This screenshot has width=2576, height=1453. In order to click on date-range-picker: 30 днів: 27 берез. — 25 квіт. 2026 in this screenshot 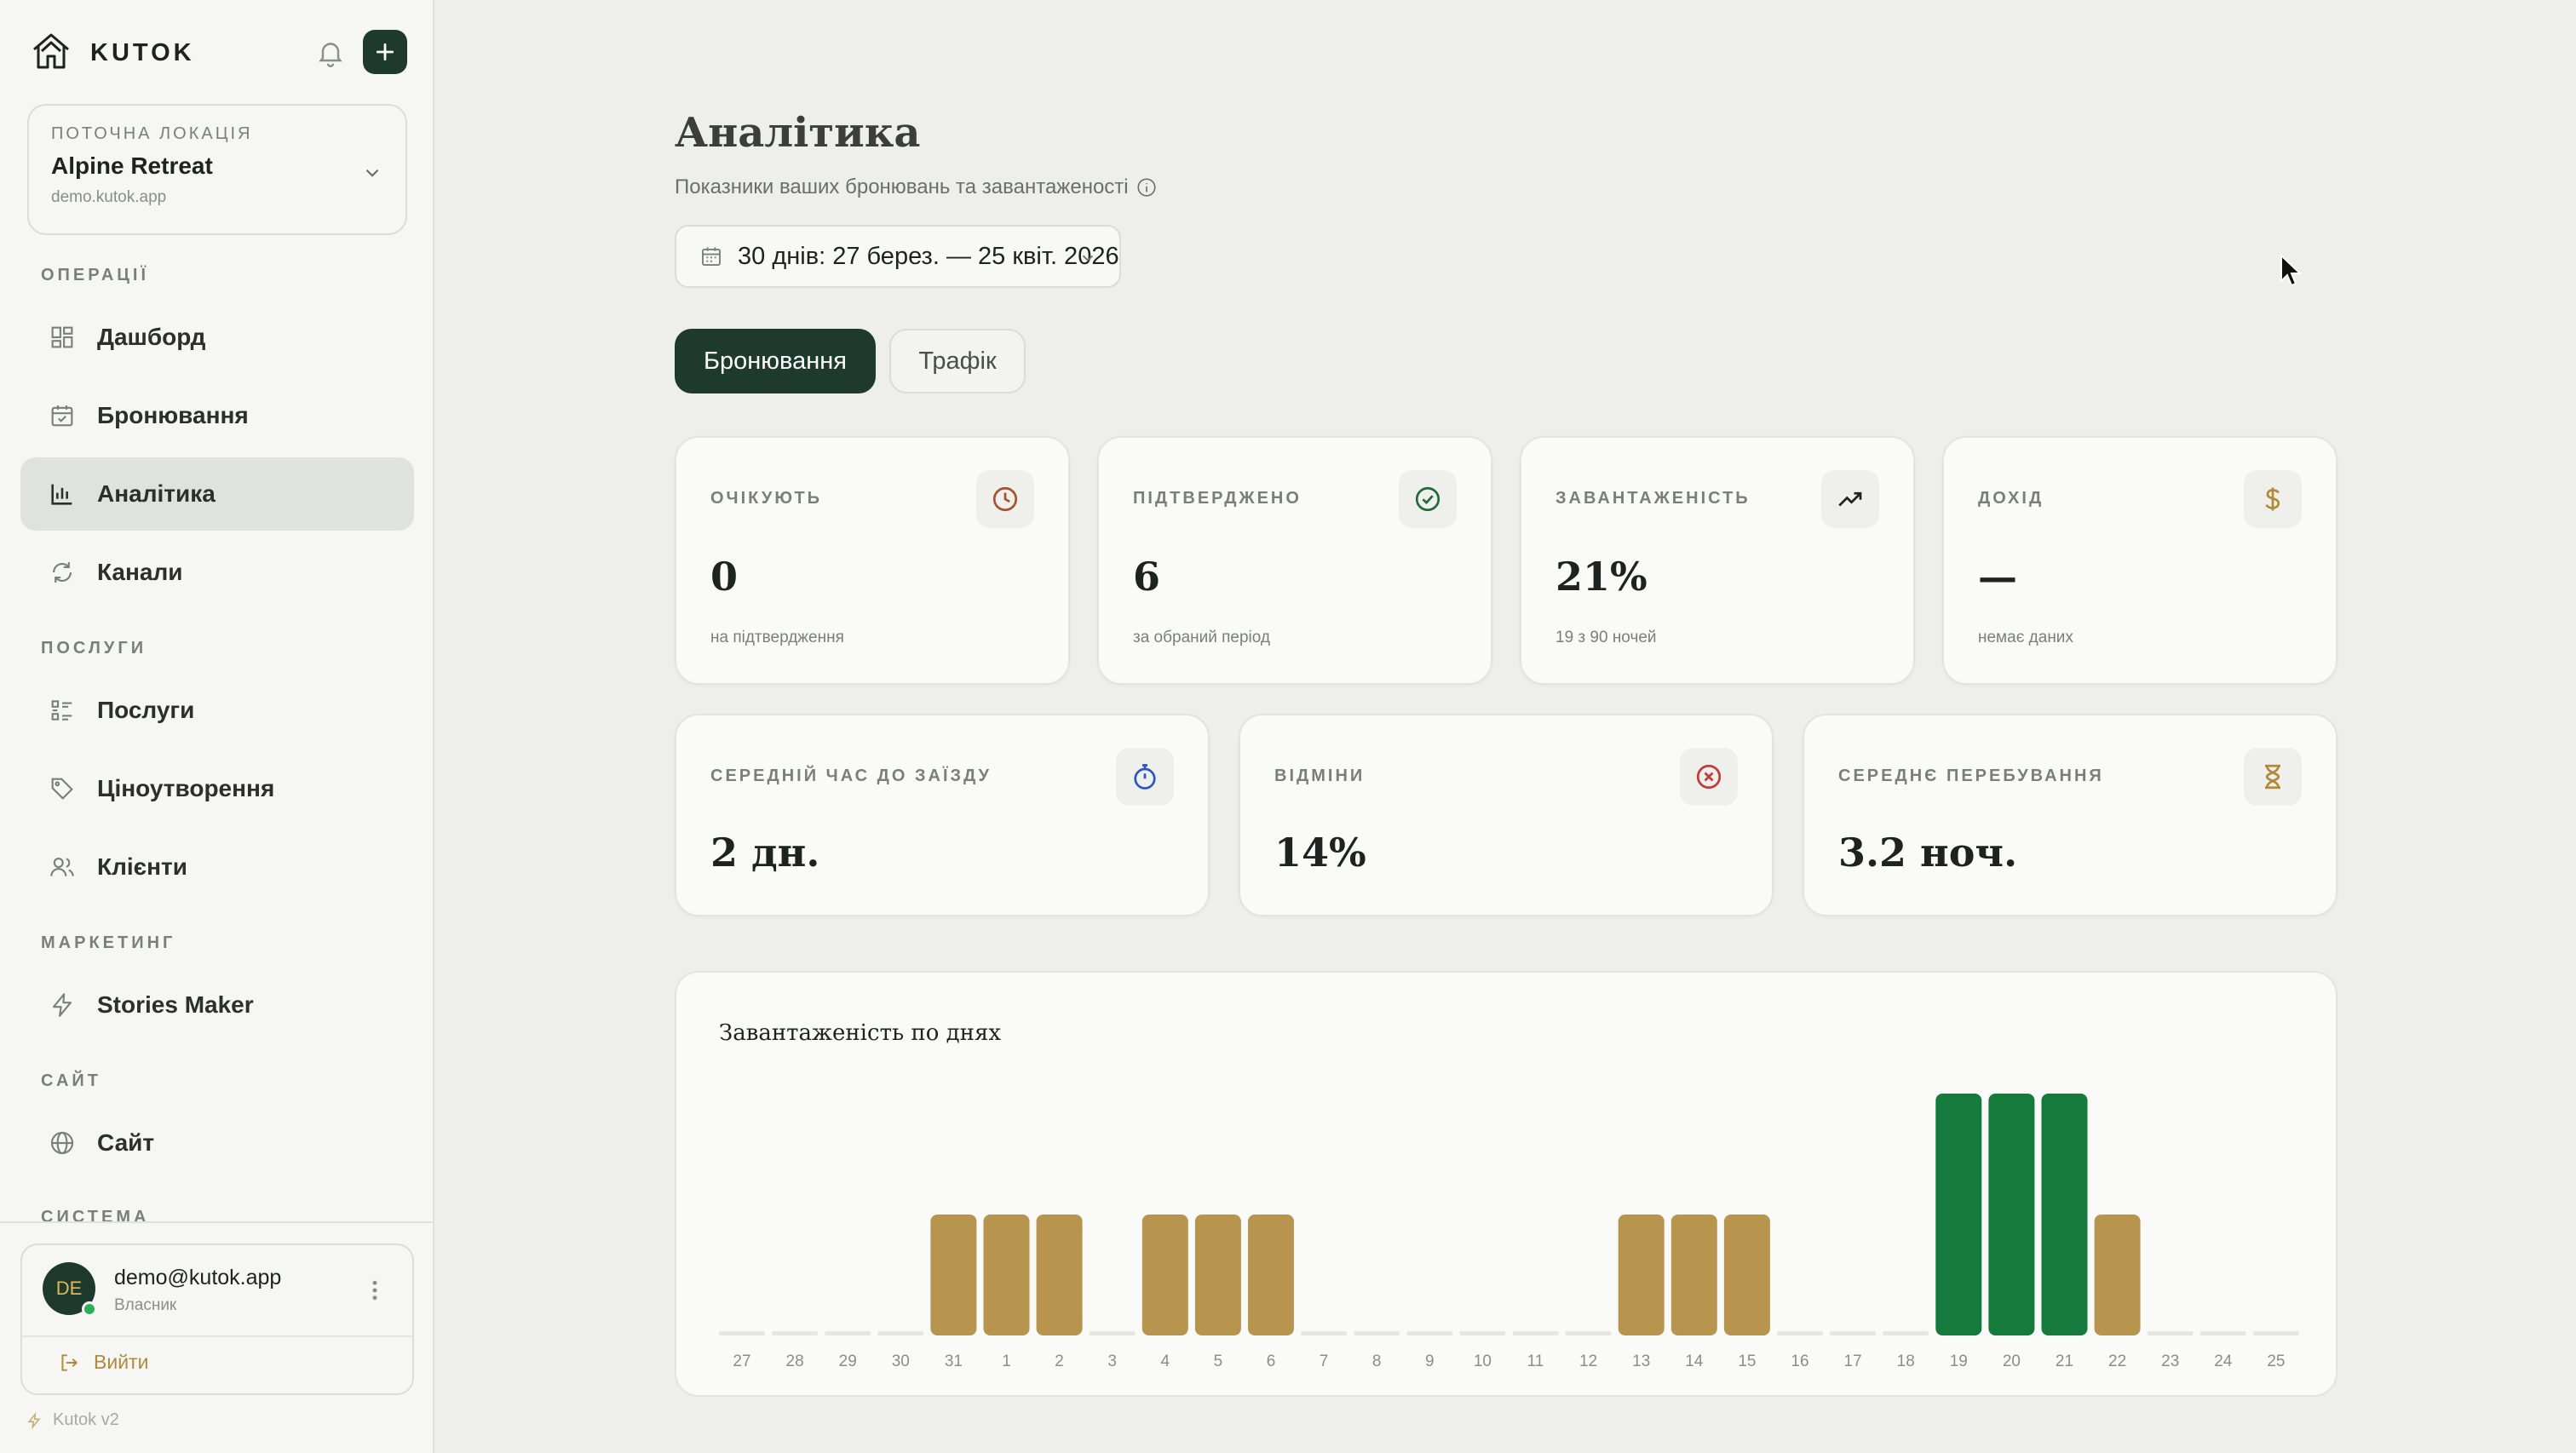, I will do `click(898, 256)`.